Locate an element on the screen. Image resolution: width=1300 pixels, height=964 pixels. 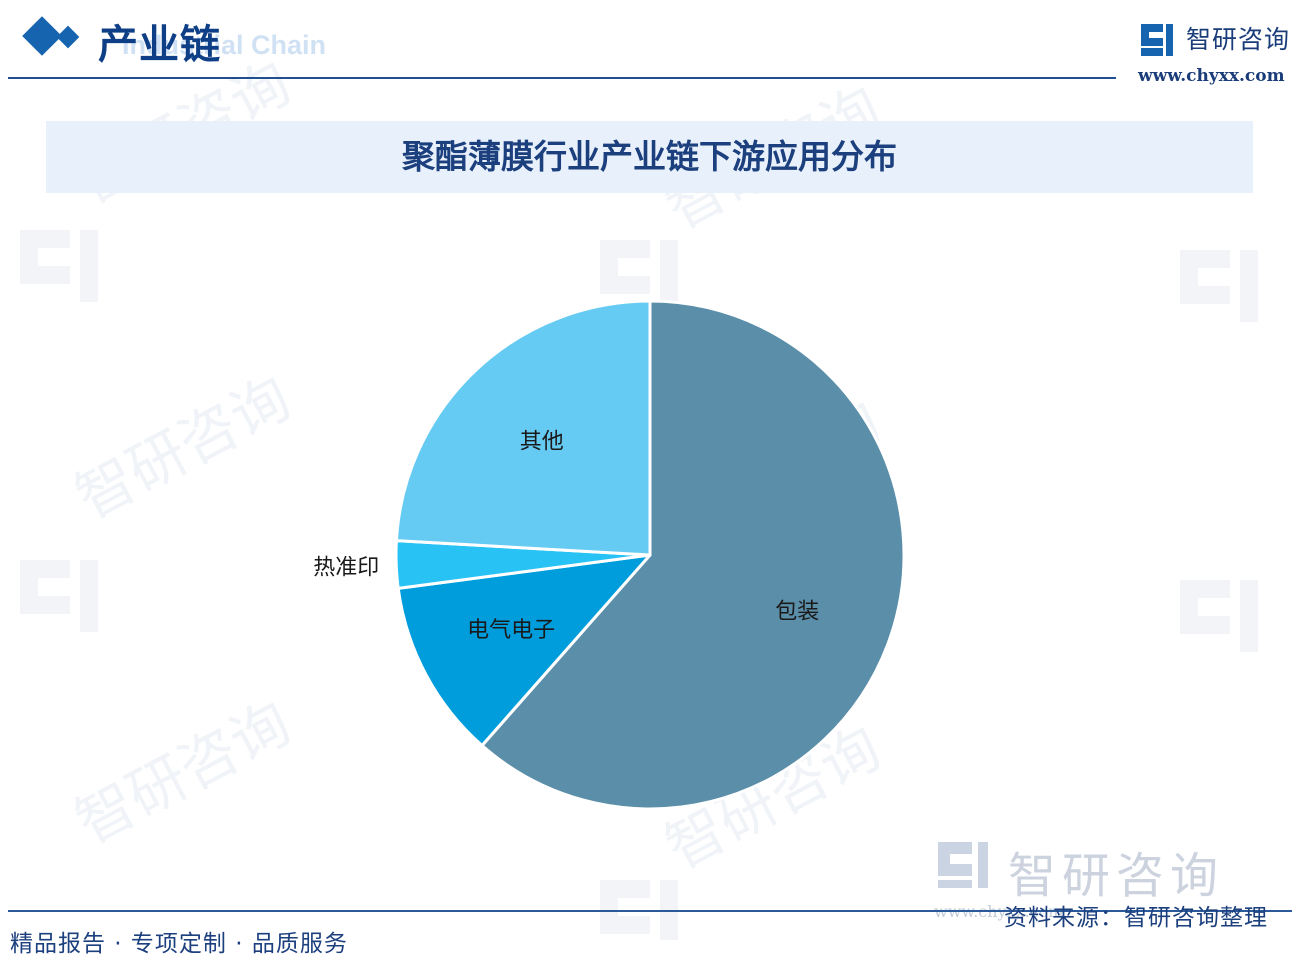
slice-other is located at coordinates (523, 428).